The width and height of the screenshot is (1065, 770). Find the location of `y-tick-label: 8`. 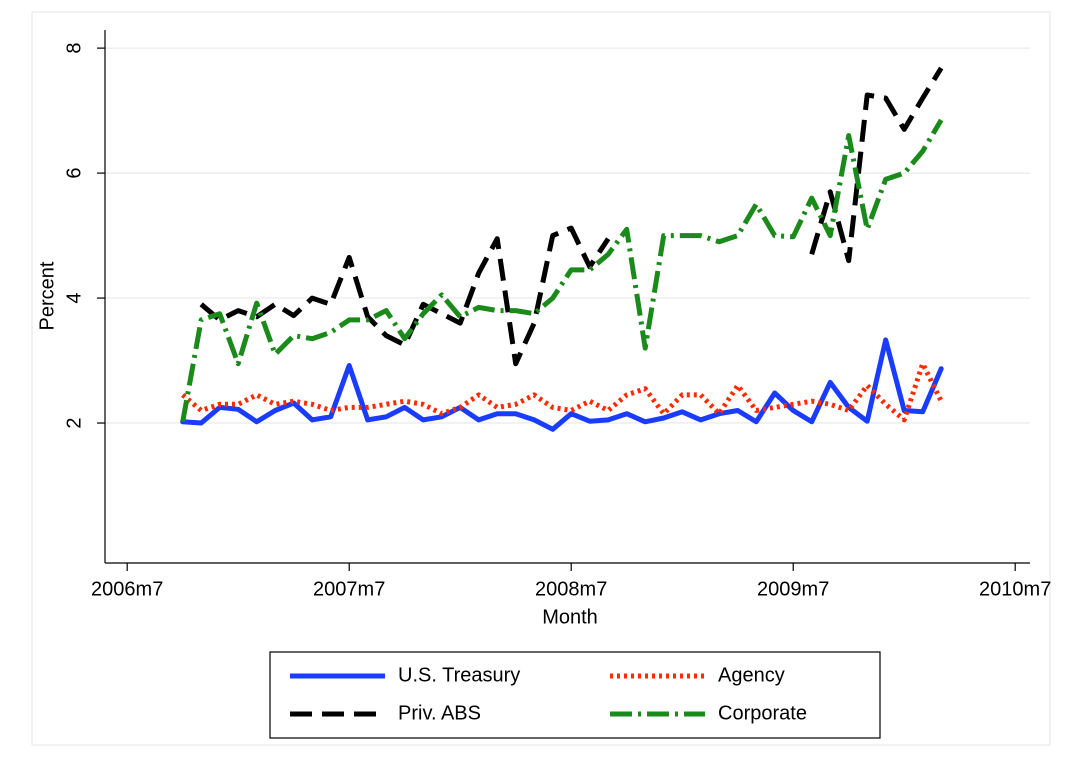

y-tick-label: 8 is located at coordinates (74, 48).